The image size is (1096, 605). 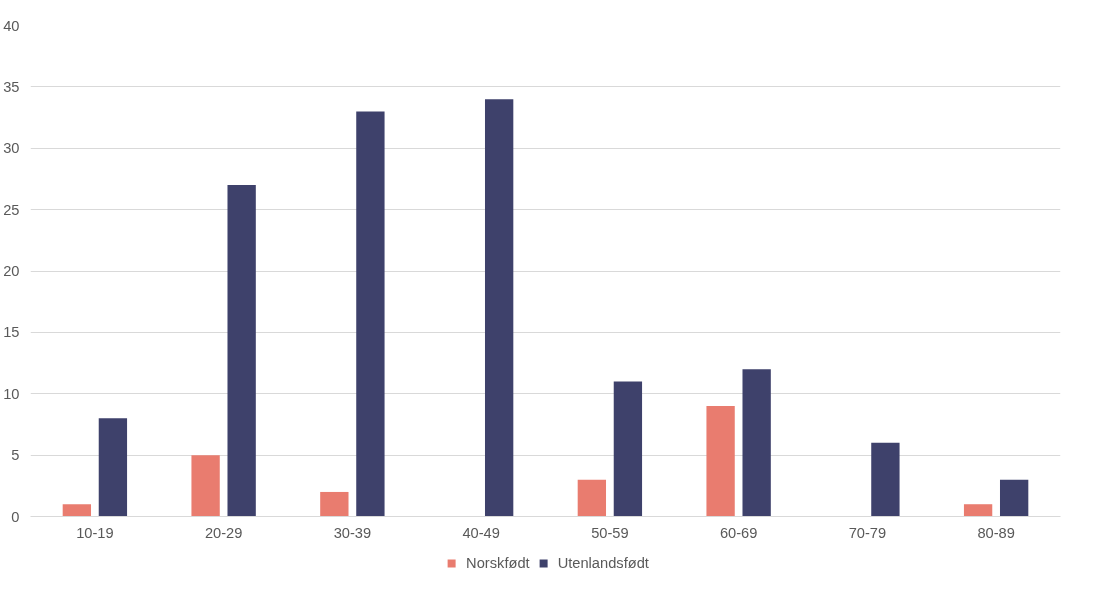 What do you see at coordinates (610, 532) in the screenshot?
I see `x-tick-label: 50-59` at bounding box center [610, 532].